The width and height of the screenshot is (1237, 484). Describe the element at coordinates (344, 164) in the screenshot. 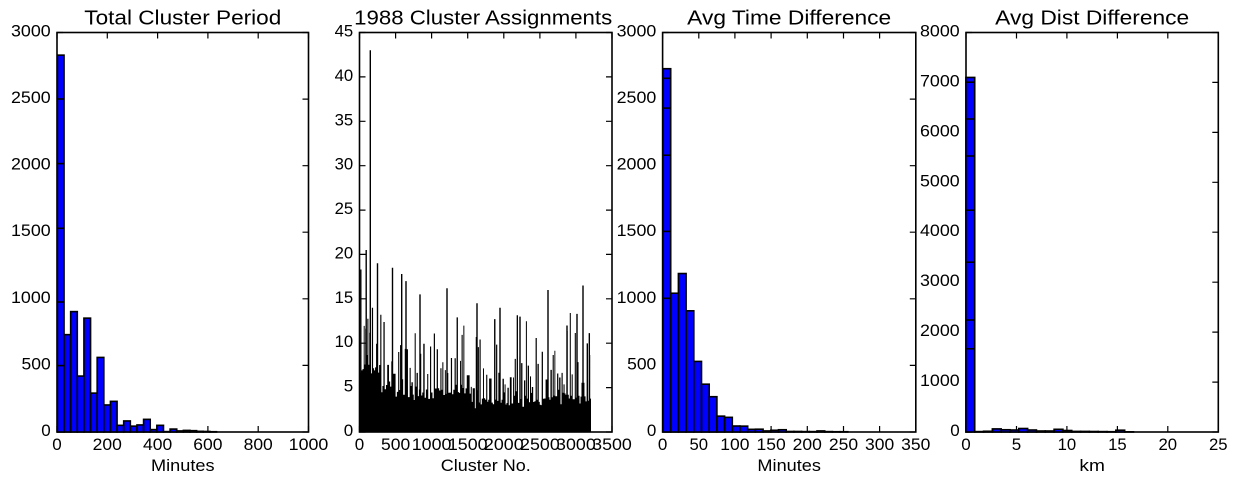

I see `svg-text: 30` at that location.